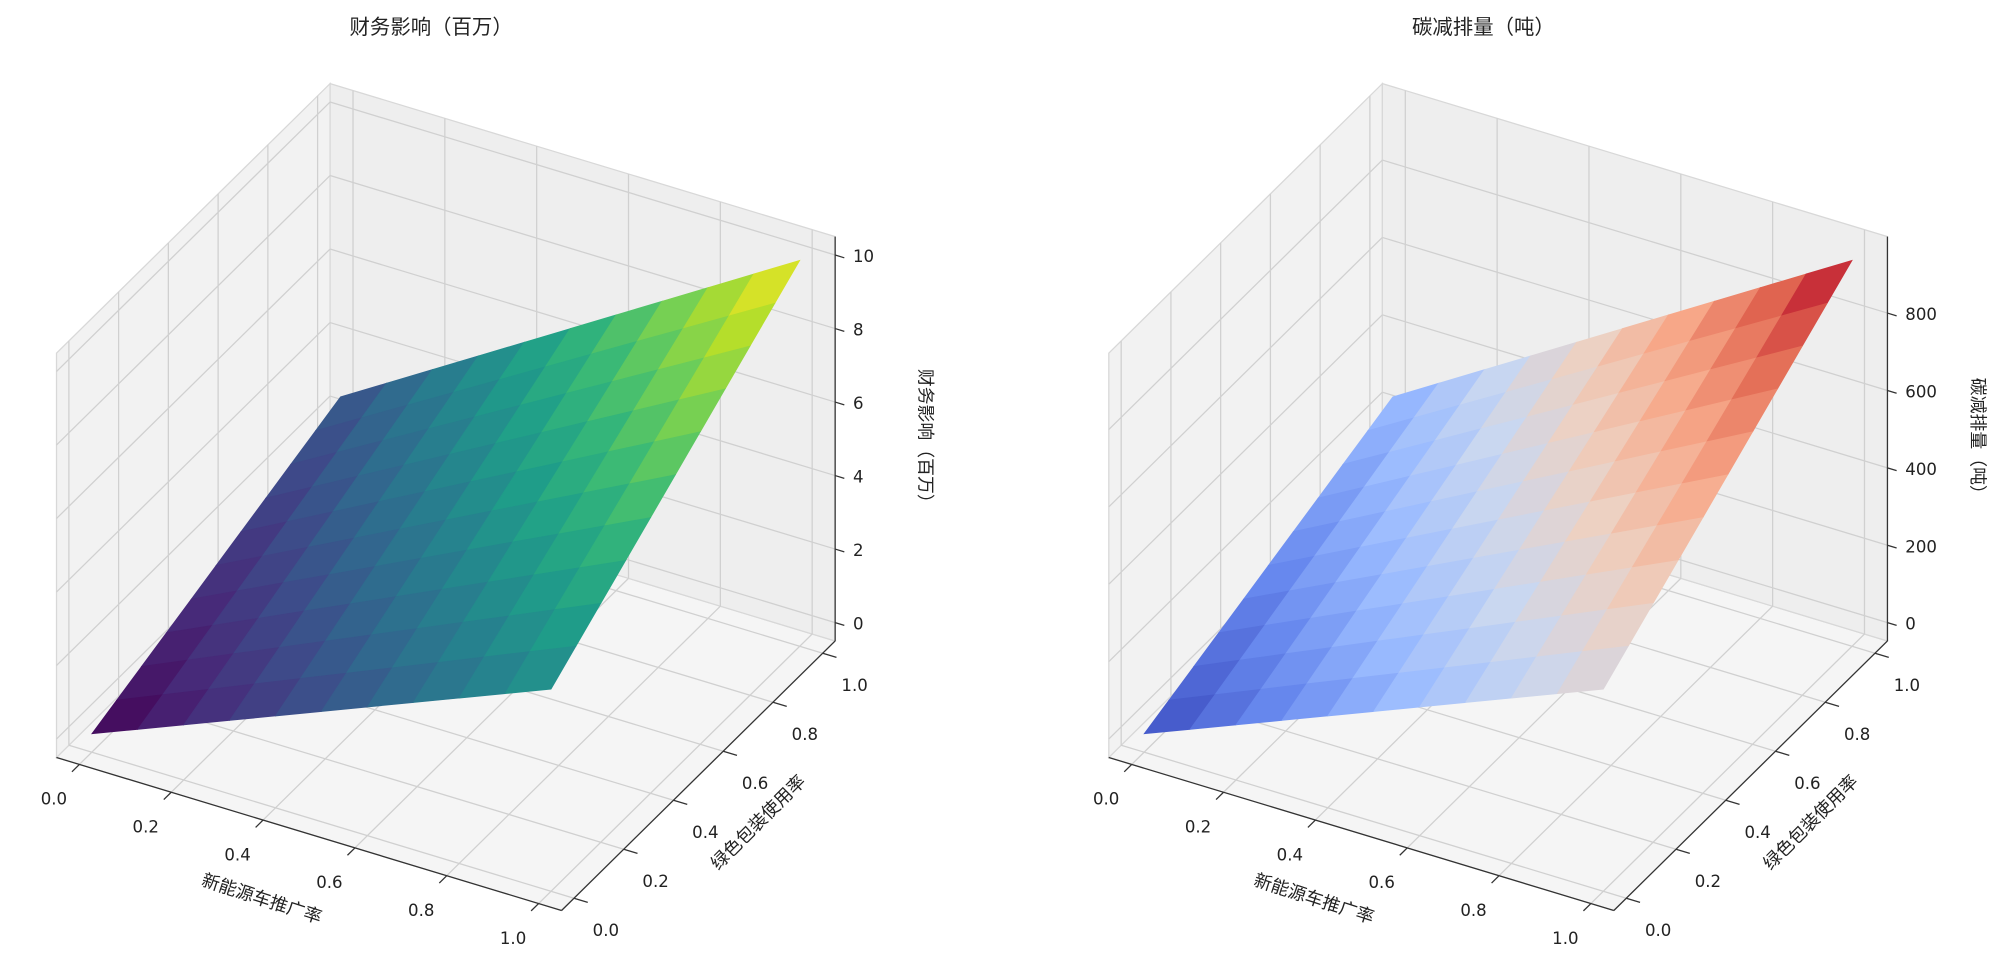 This screenshot has width=2000, height=975. I want to click on z-tick-label: 400, so click(1921, 469).